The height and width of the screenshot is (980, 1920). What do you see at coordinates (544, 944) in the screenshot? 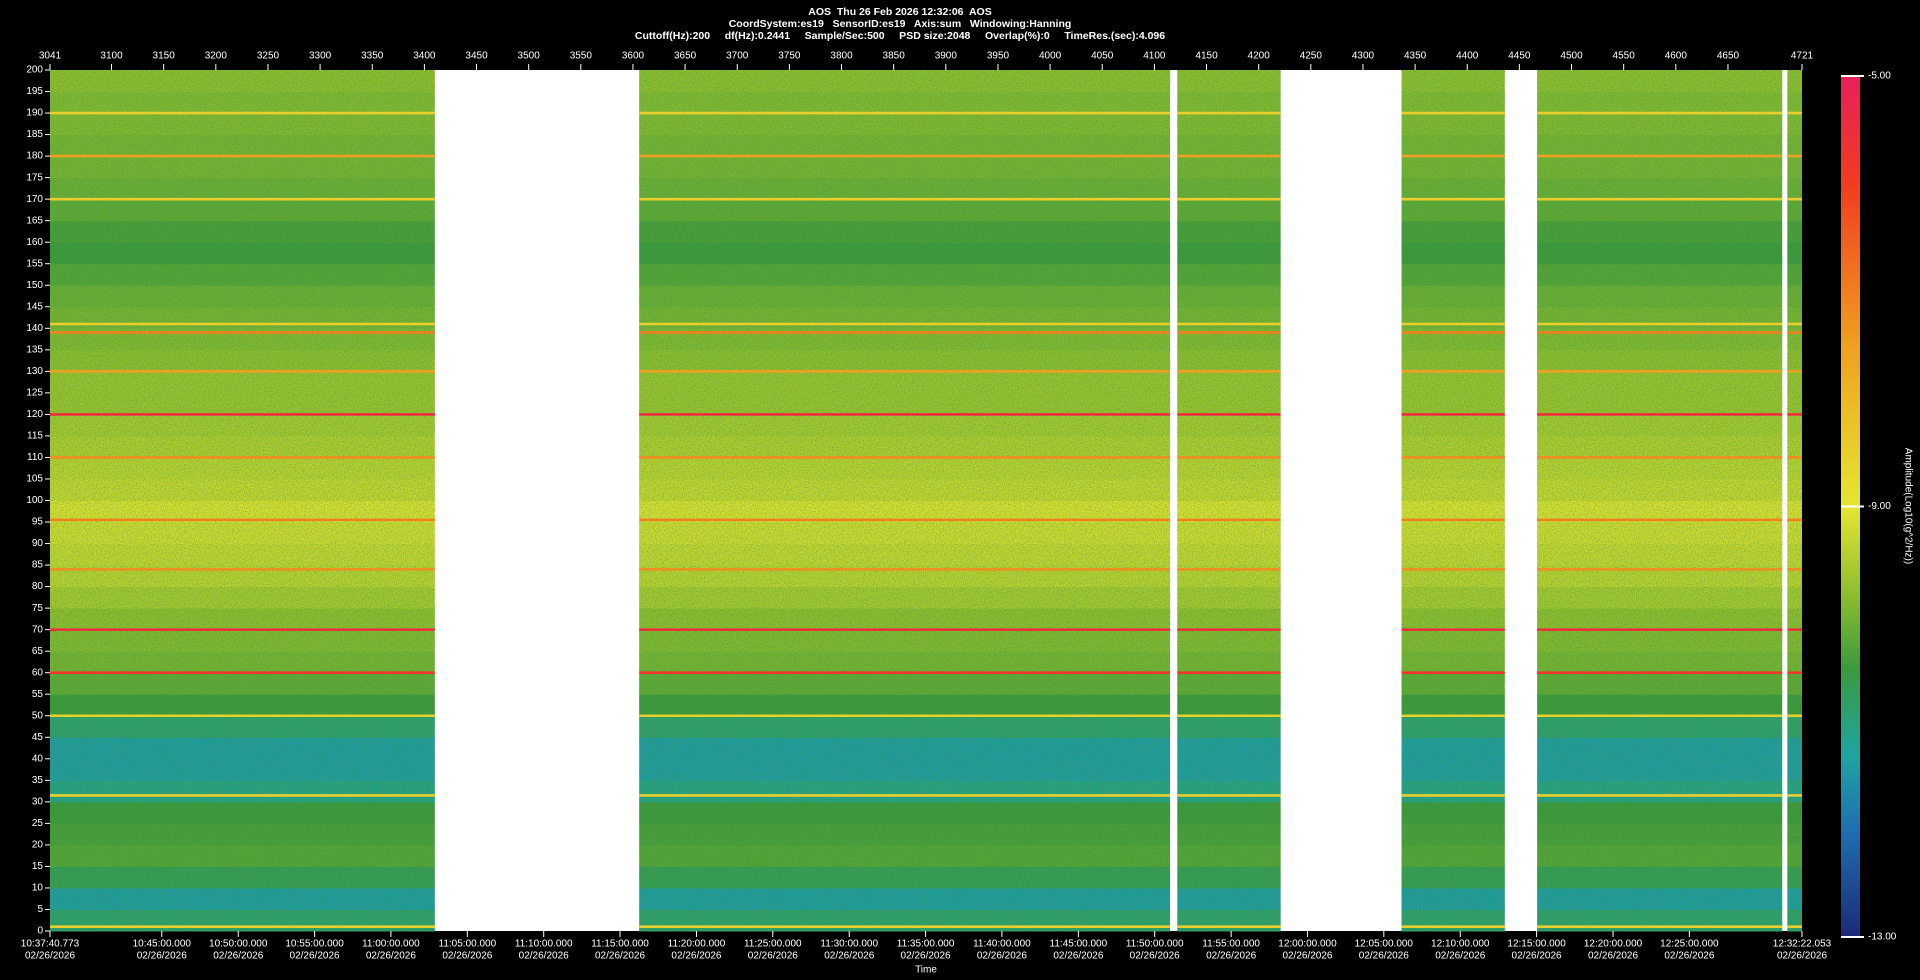
I see `time-tick-label: 11:10:00.000` at bounding box center [544, 944].